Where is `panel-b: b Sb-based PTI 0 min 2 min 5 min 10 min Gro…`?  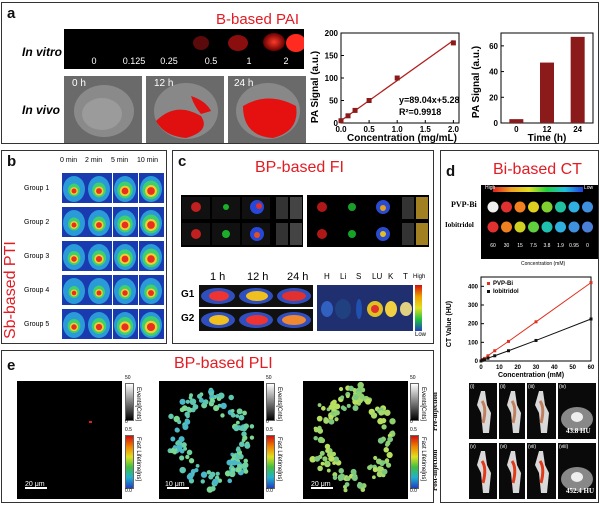
panel-b: b Sb-based PTI 0 min 2 min 5 min 10 min Gro… is located at coordinates (84, 247).